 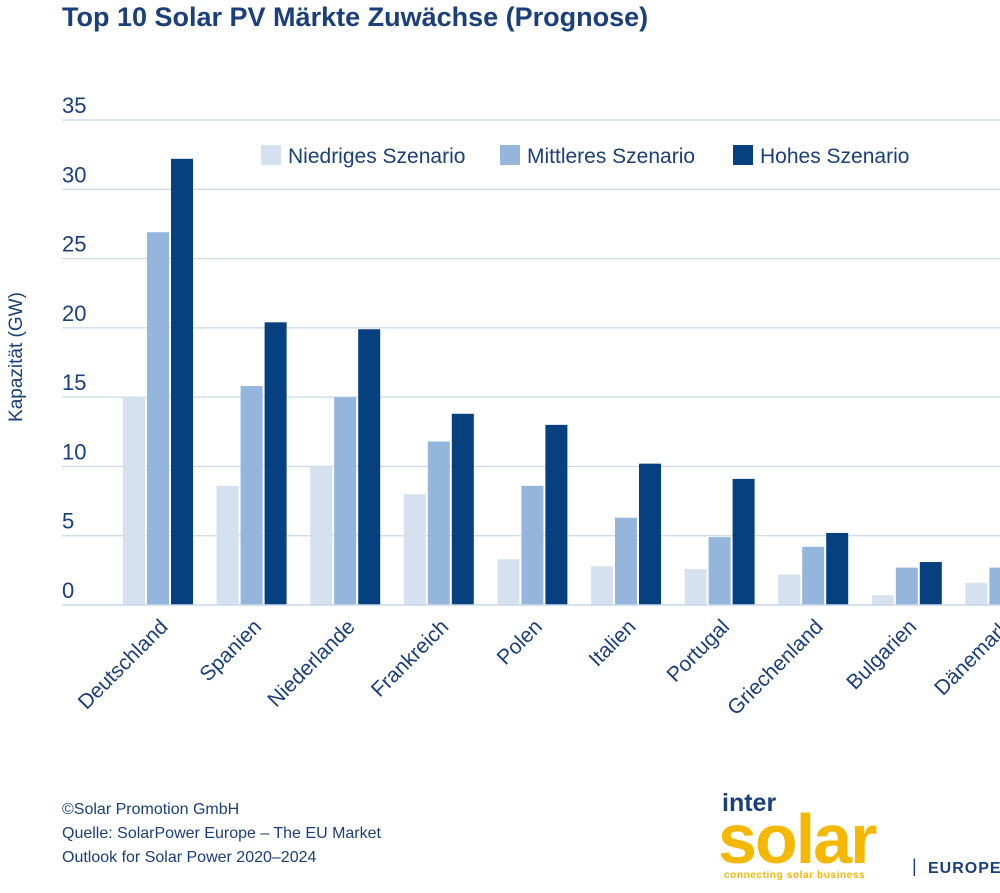 I want to click on y-tick-label: 5, so click(x=68, y=521).